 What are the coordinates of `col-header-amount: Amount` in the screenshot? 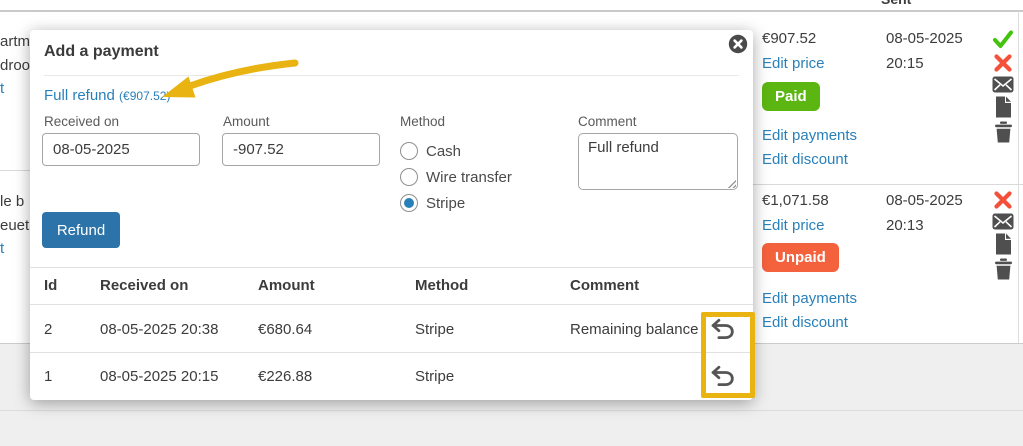 It's located at (286, 285).